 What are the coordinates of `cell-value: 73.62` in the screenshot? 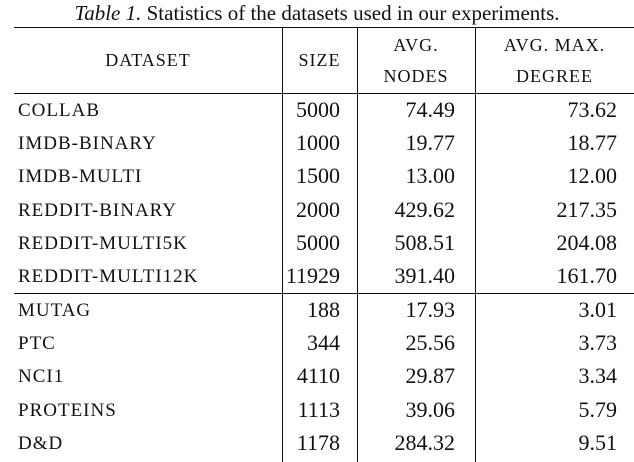 It's located at (592, 109).